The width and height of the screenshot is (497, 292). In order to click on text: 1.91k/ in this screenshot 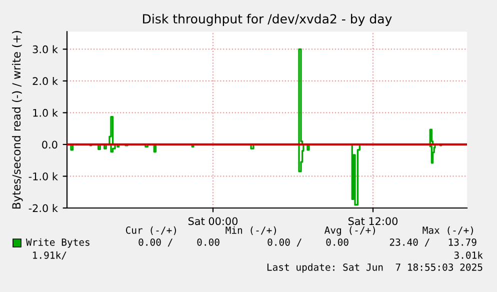, I will do `click(49, 255)`.